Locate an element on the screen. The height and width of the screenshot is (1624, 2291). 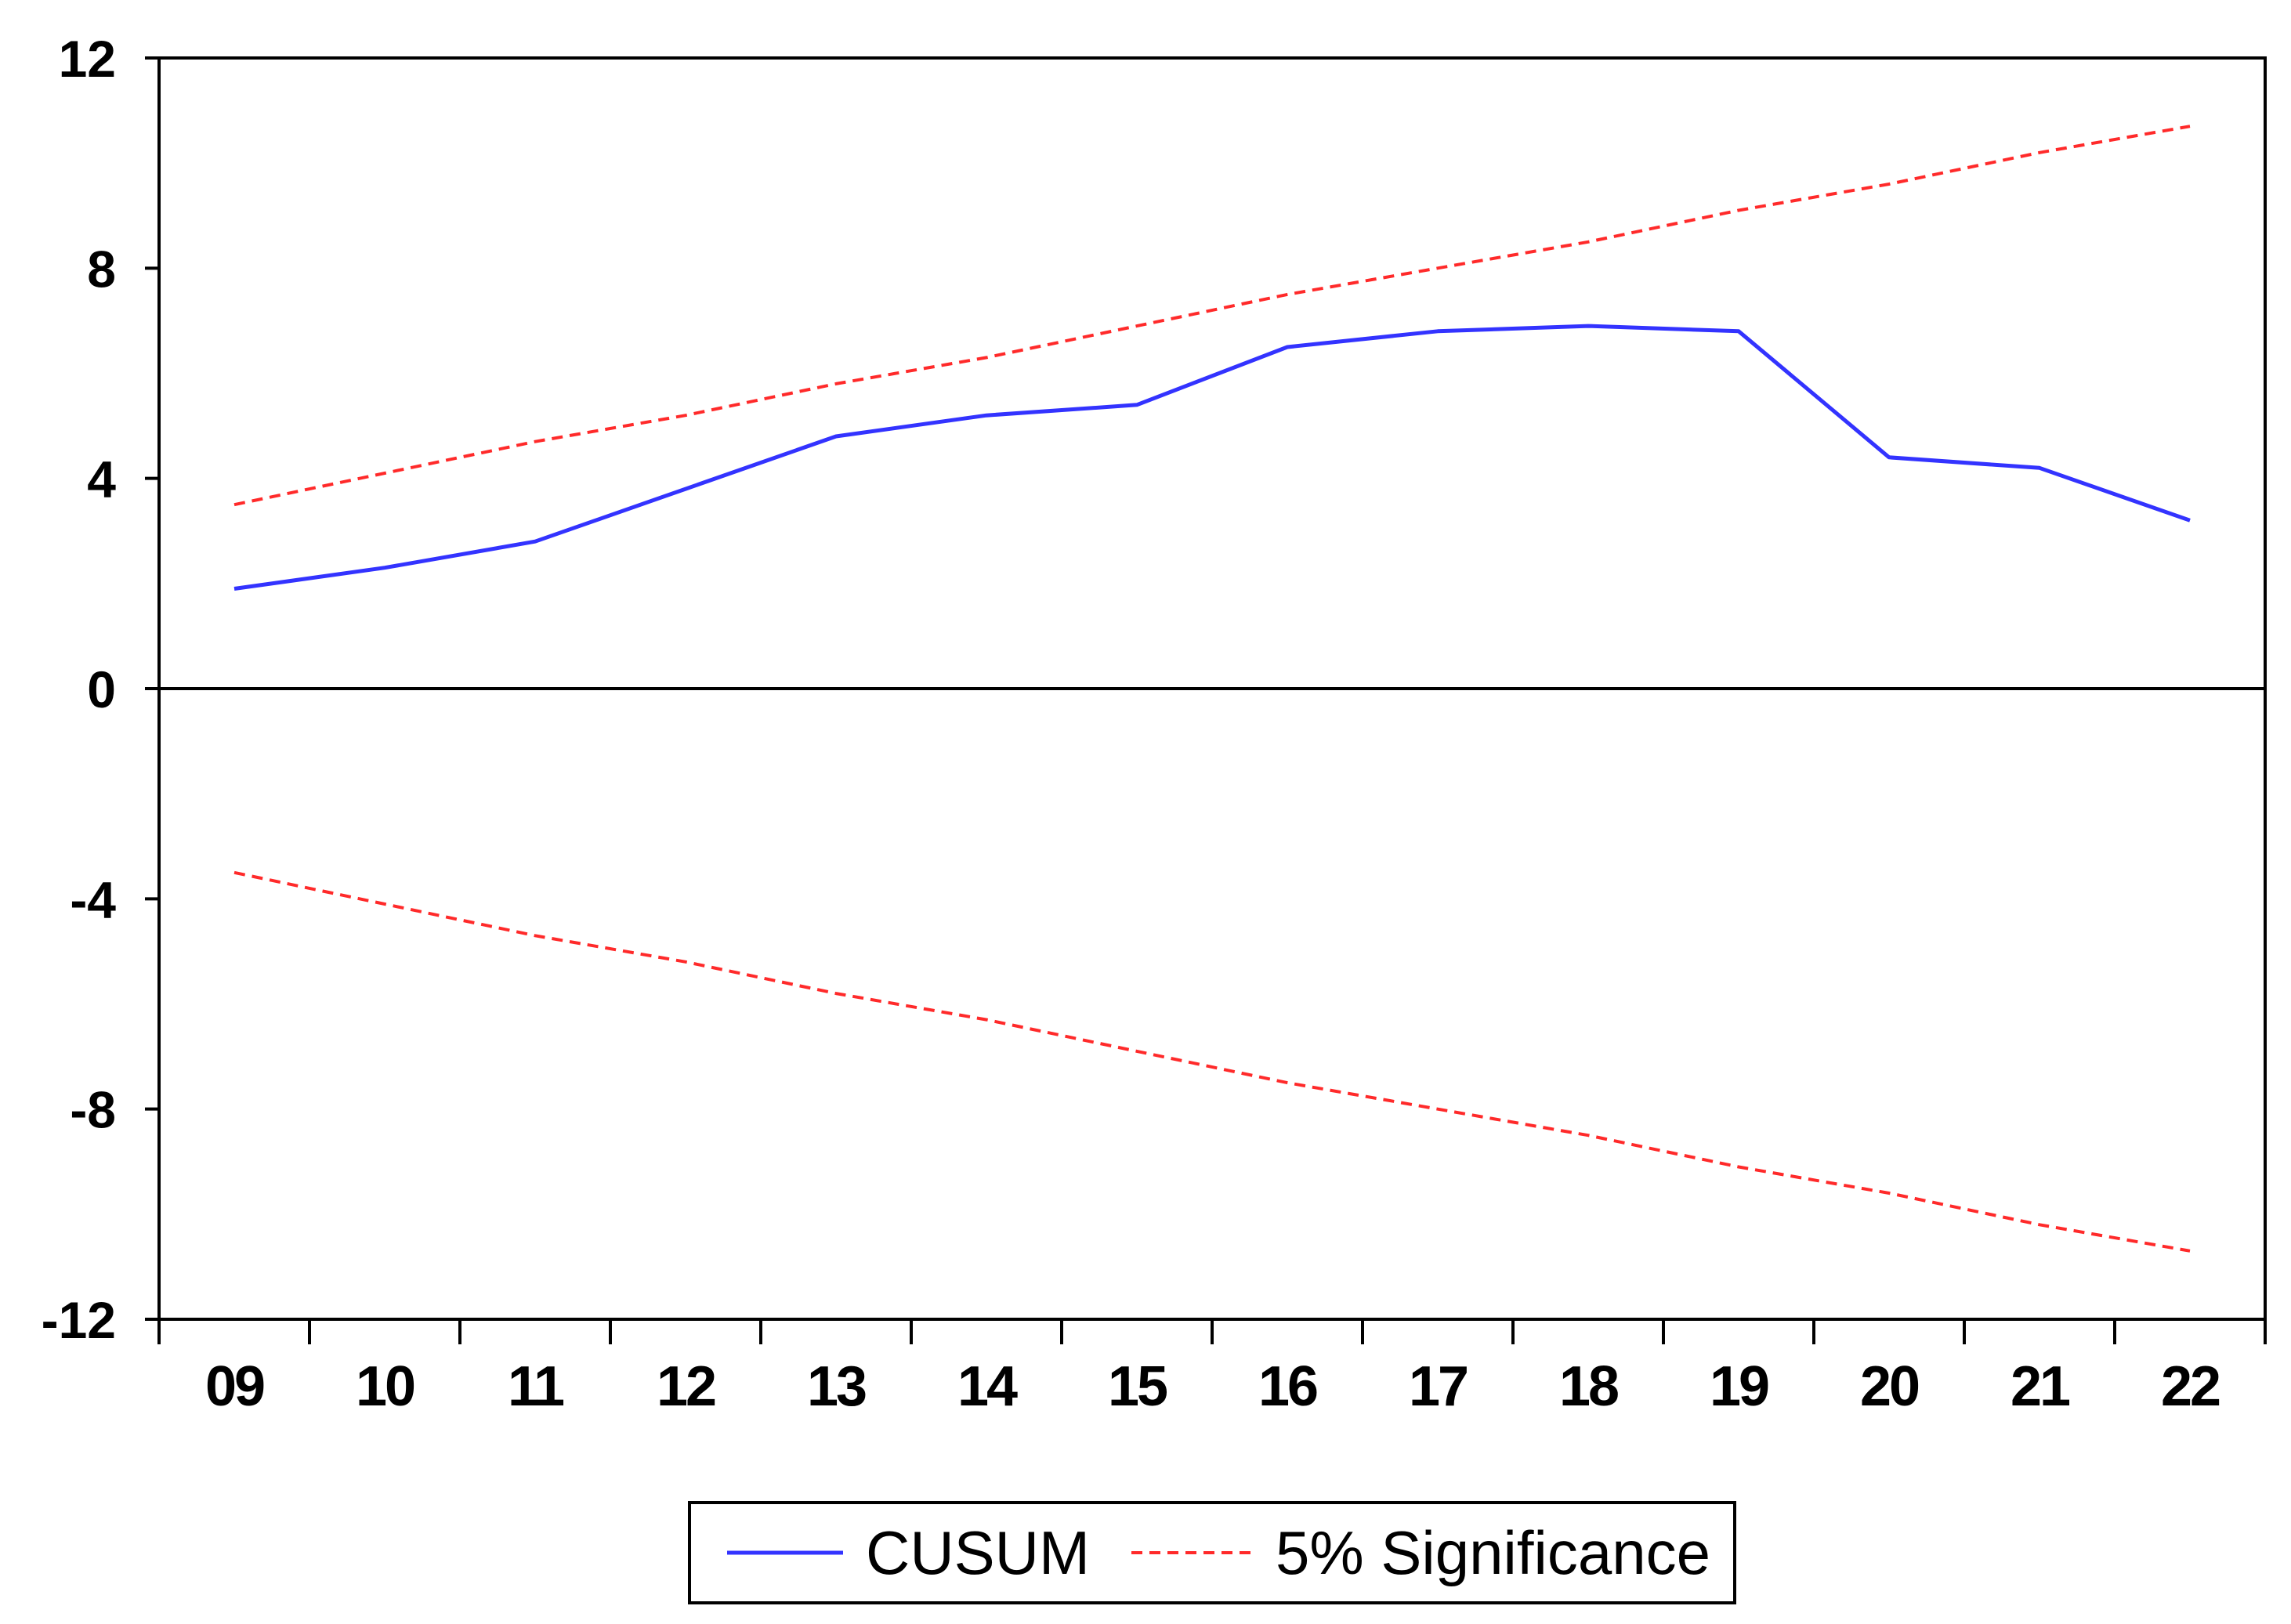
y-tick-label: -4 is located at coordinates (93, 899).